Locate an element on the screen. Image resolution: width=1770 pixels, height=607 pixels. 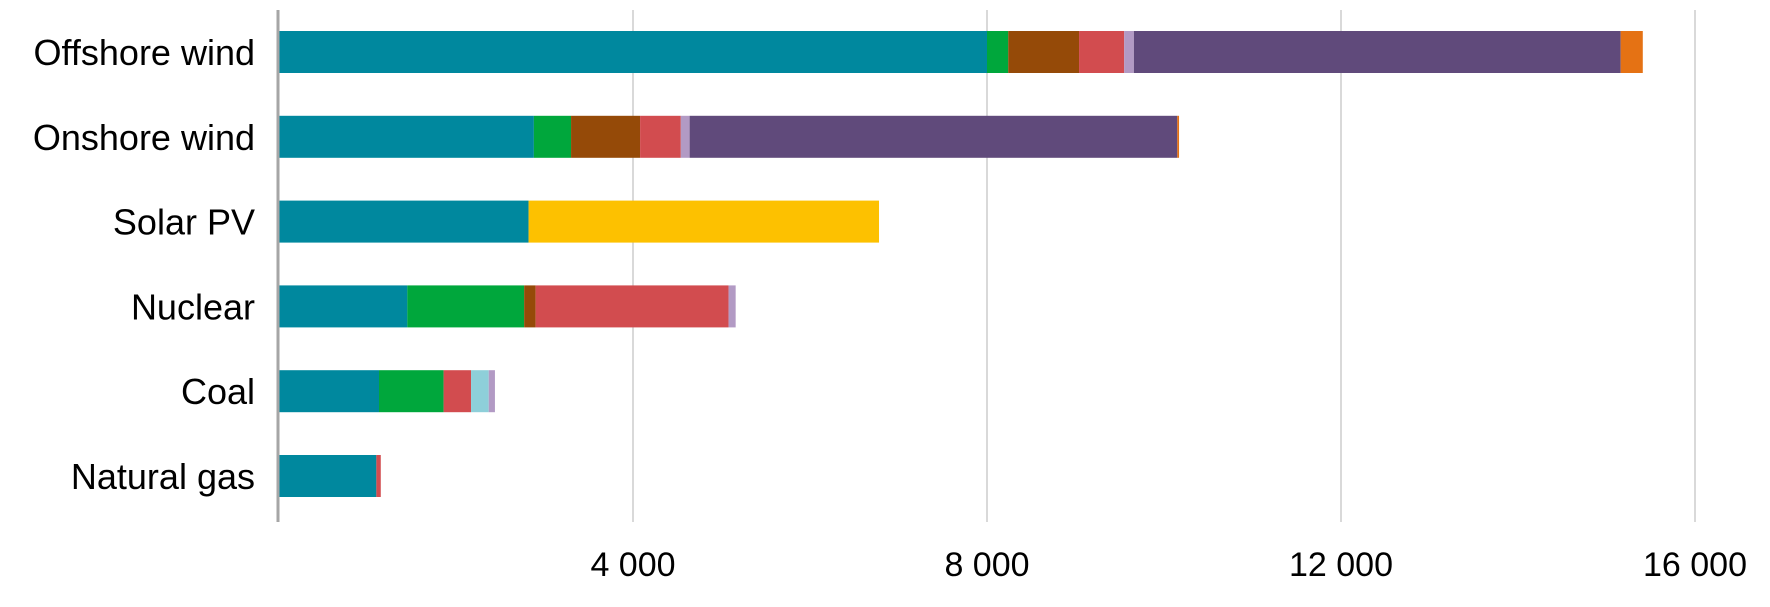
x-tick-label: 4 000 is located at coordinates (632, 565).